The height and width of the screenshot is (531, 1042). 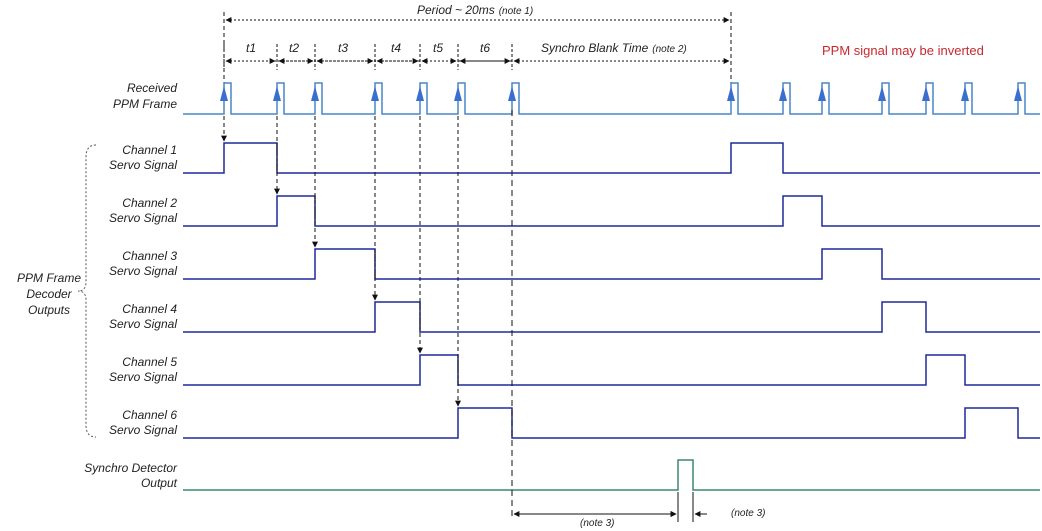 I want to click on channel-2-label: Channel 2, so click(x=149, y=203).